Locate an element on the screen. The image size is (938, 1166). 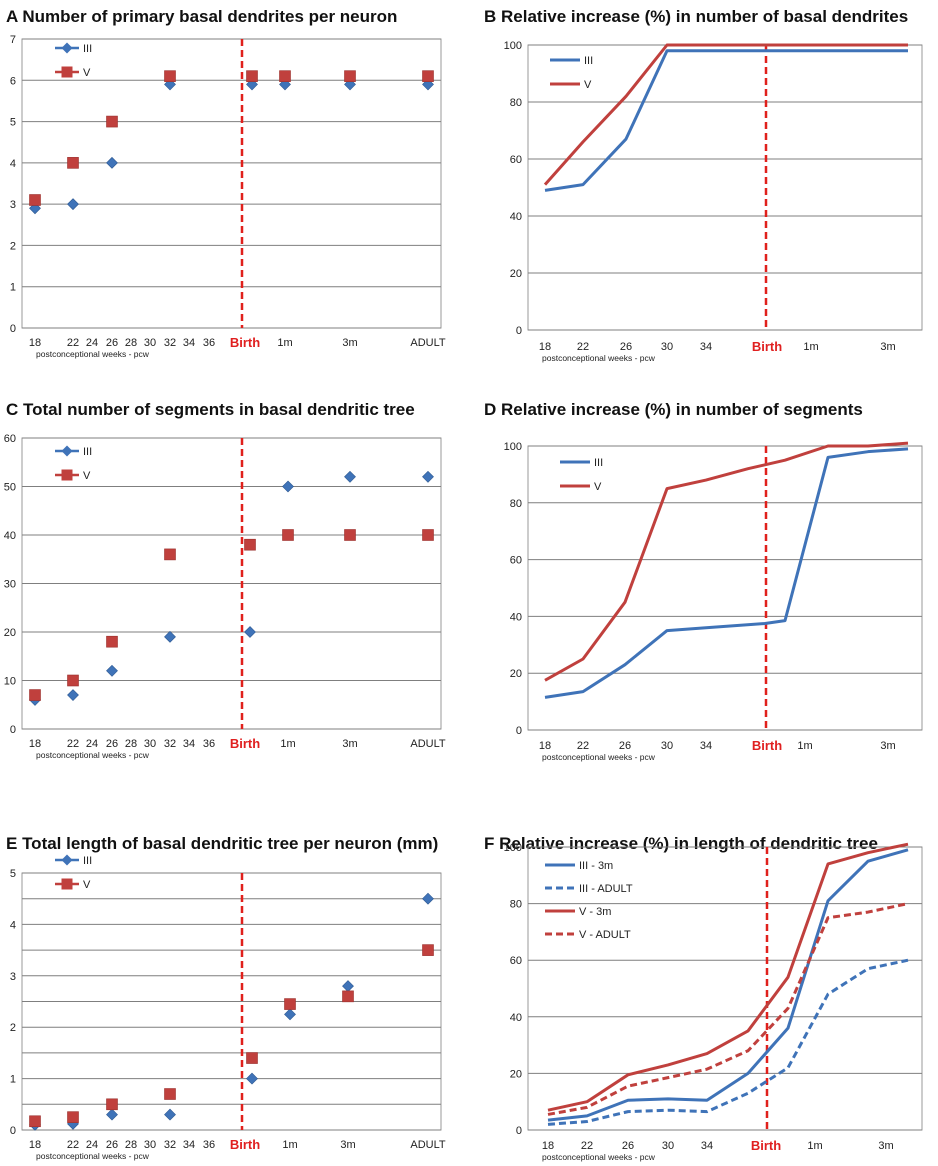
legend-marker is located at coordinates (67, 884).